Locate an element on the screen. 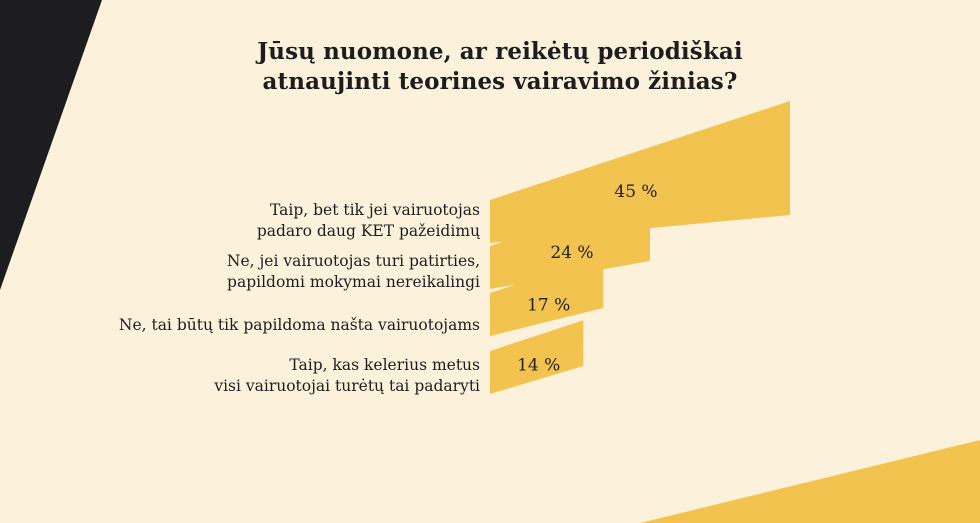 This screenshot has width=980, height=523. value-label-2: 24 % is located at coordinates (571, 253).